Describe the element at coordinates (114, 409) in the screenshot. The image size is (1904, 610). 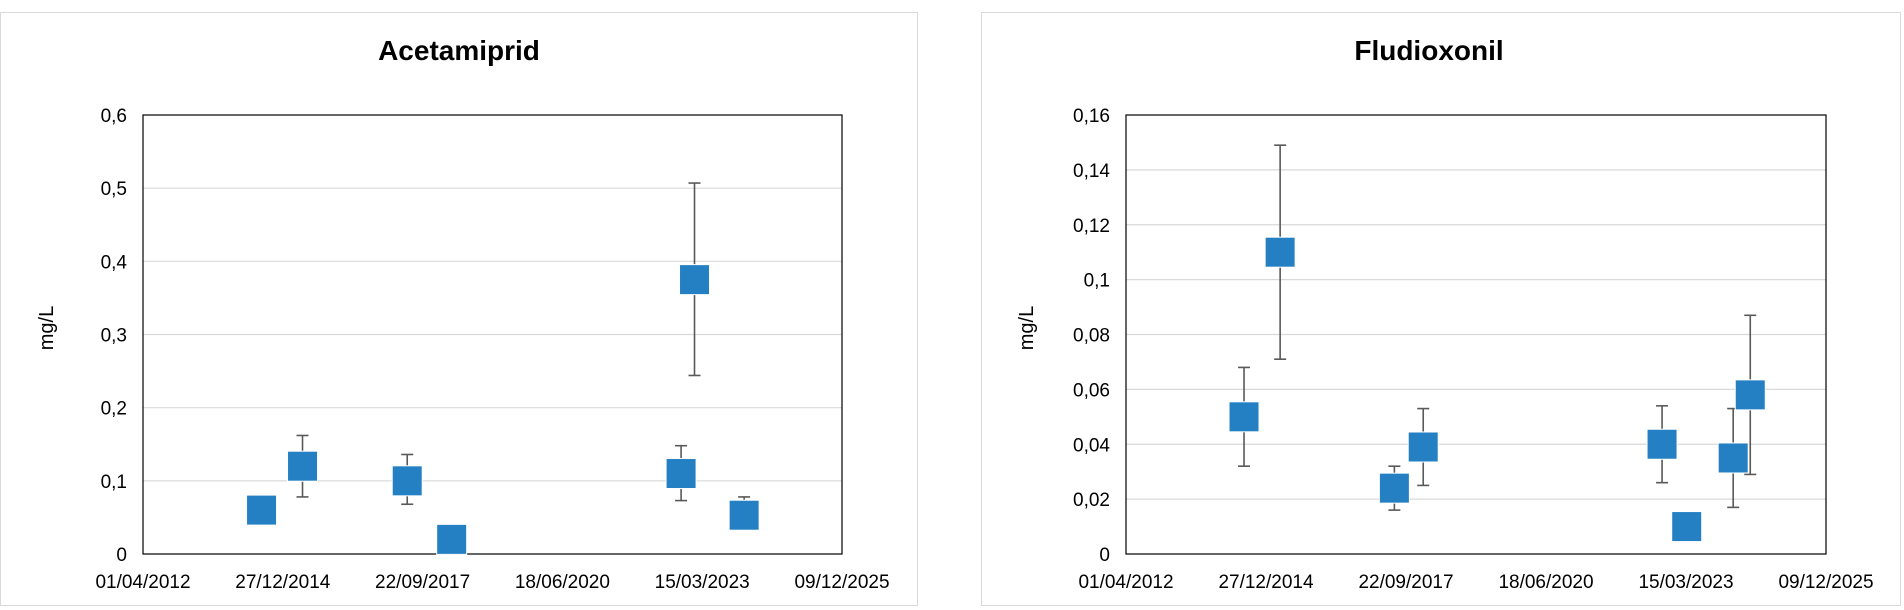
I see `y-tick-label: 0,2` at that location.